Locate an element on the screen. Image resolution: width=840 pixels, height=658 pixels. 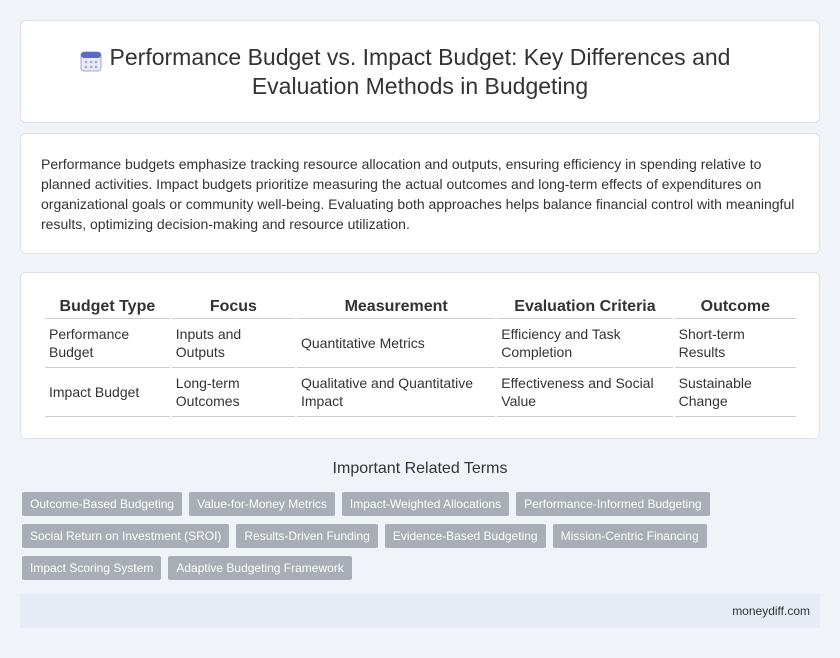
column-header: Budget Type is located at coordinates (107, 307).